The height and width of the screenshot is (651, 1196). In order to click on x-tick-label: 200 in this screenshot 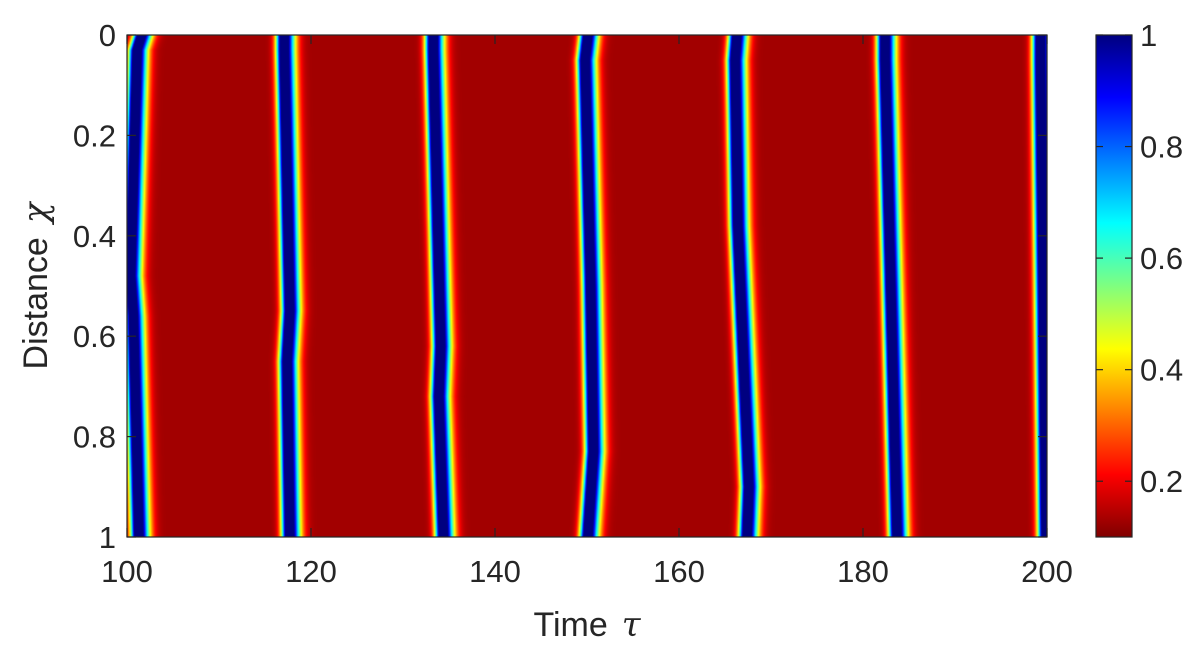, I will do `click(1047, 571)`.